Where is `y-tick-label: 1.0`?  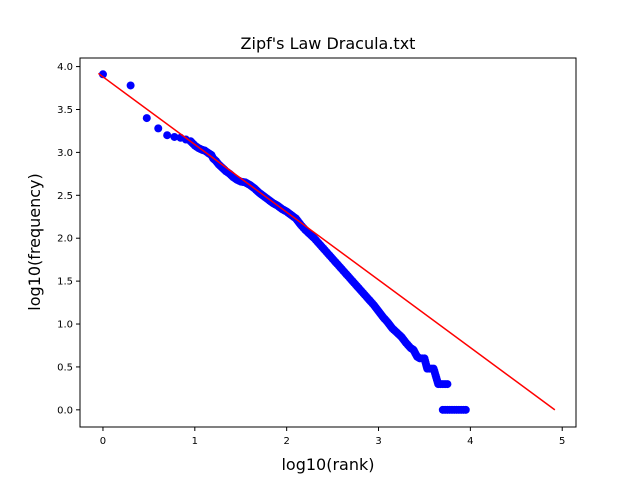
y-tick-label: 1.0 is located at coordinates (65, 325).